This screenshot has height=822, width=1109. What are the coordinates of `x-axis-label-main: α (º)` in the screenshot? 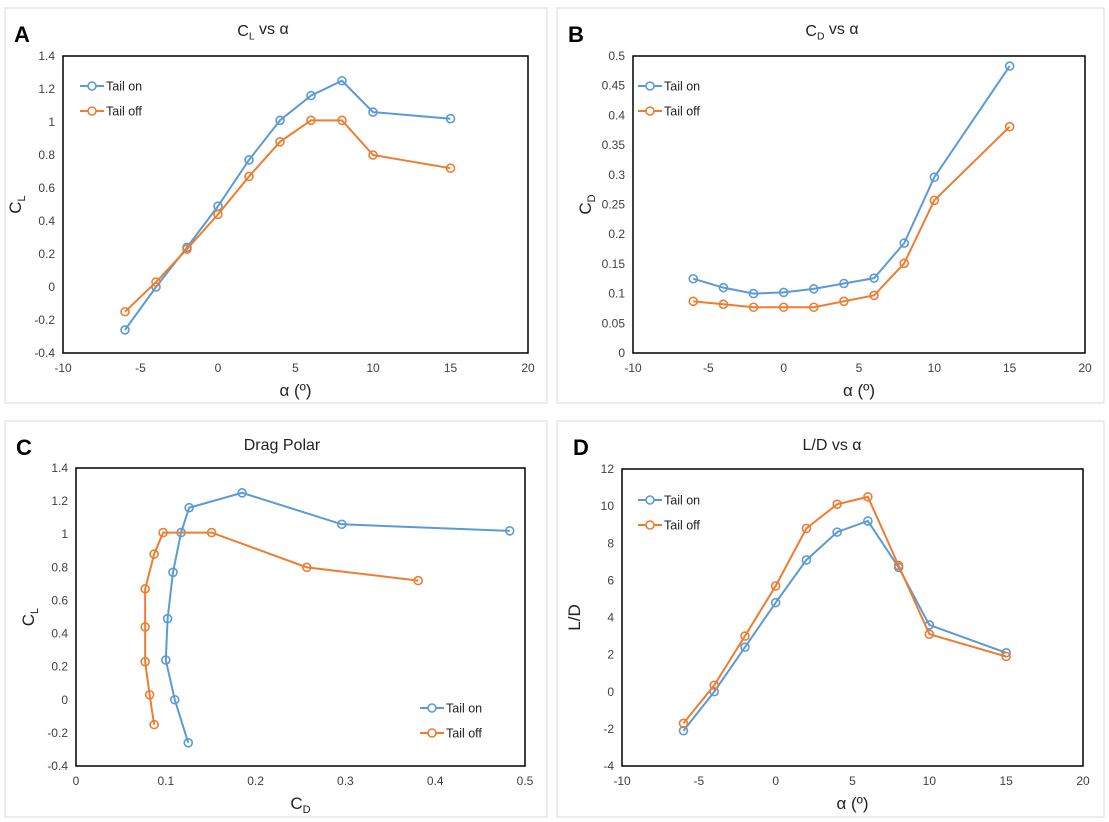 It's located at (295, 390).